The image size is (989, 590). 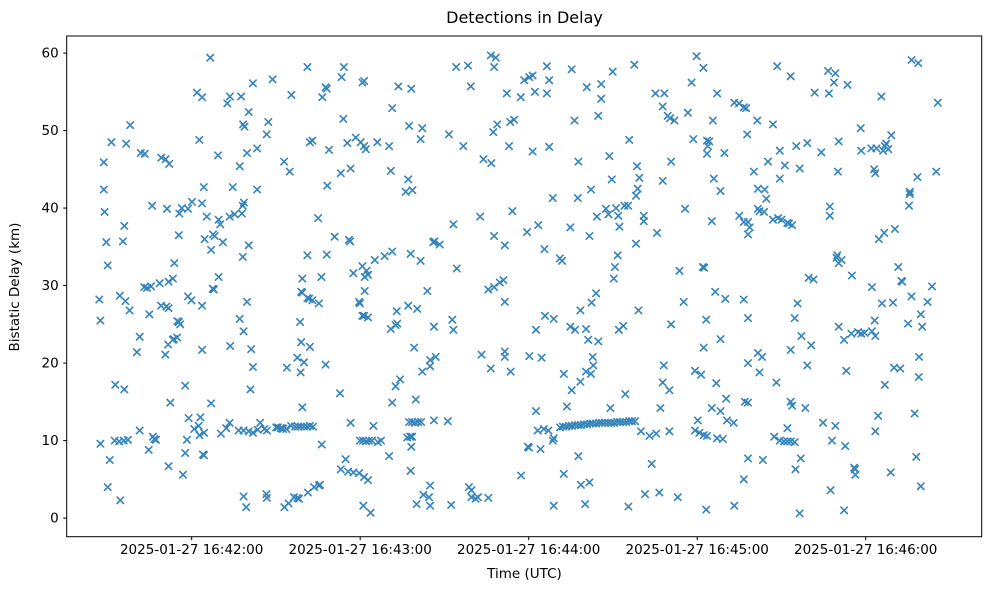 I want to click on chart-title: Detections in Delay, so click(x=524, y=17).